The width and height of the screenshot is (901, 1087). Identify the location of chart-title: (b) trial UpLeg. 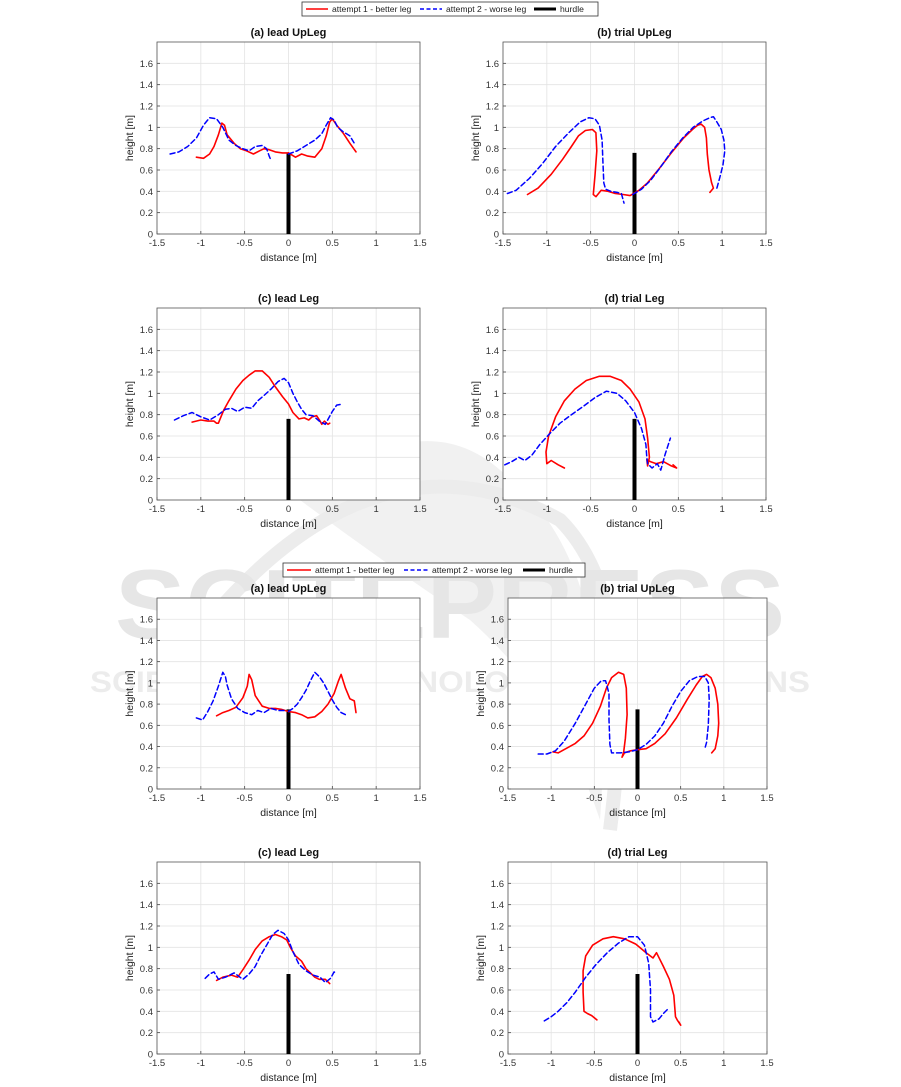
(637, 589).